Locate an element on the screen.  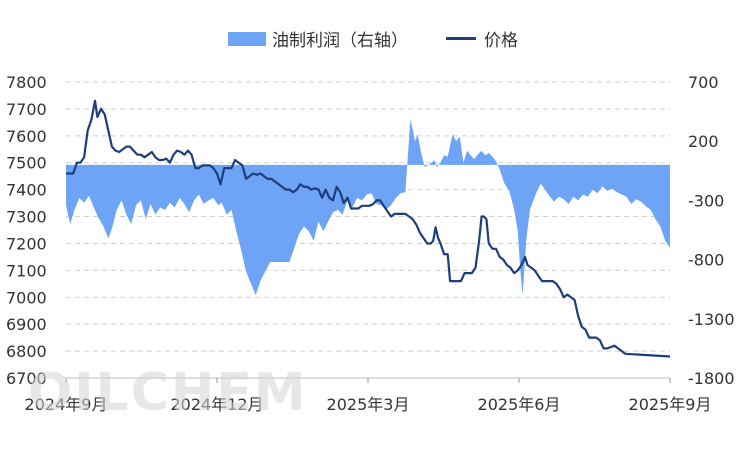
left-tick-label: 7100 is located at coordinates (26, 270).